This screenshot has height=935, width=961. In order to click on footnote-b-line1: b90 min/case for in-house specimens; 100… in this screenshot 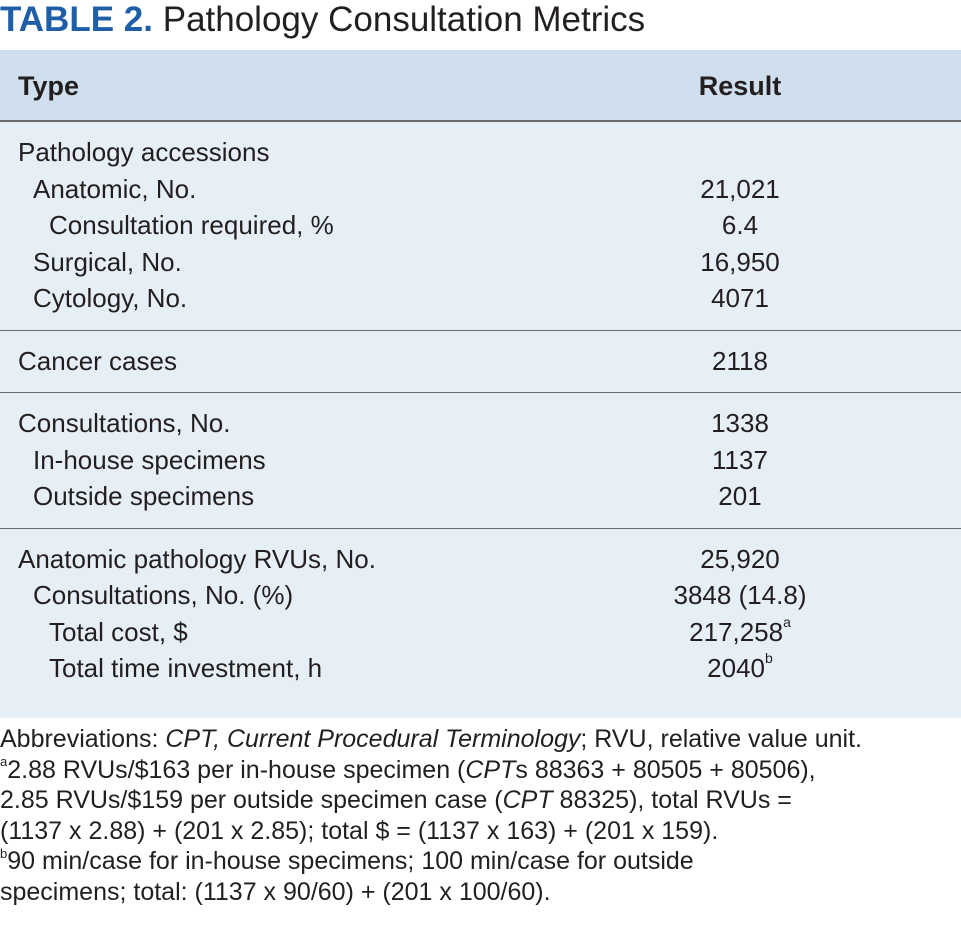, I will do `click(347, 860)`.